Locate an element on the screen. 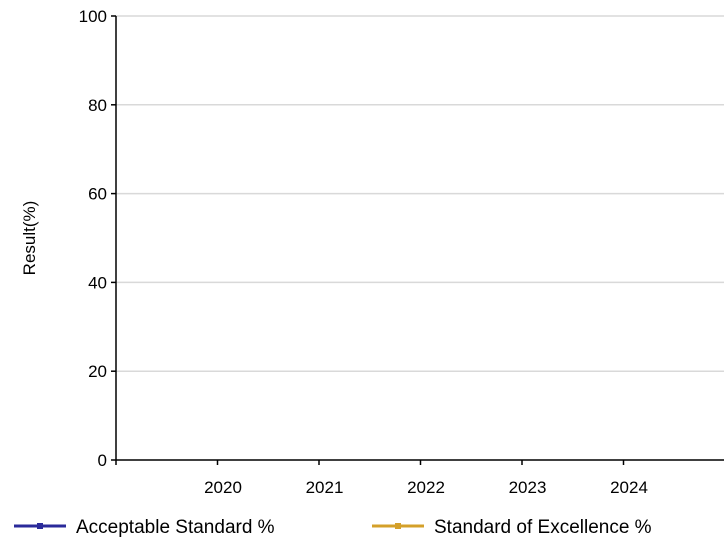 The image size is (724, 541). x-tick-label: 2024 is located at coordinates (629, 487).